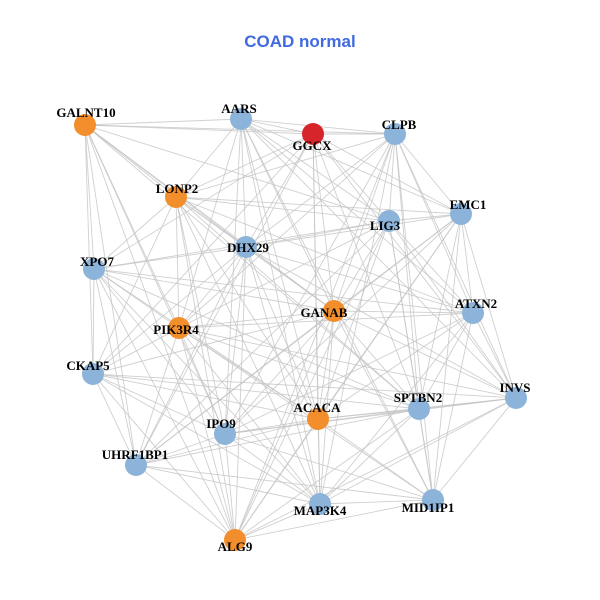  Describe the element at coordinates (320, 510) in the screenshot. I see `node-label-MAP3K4: MAP3K4` at that location.